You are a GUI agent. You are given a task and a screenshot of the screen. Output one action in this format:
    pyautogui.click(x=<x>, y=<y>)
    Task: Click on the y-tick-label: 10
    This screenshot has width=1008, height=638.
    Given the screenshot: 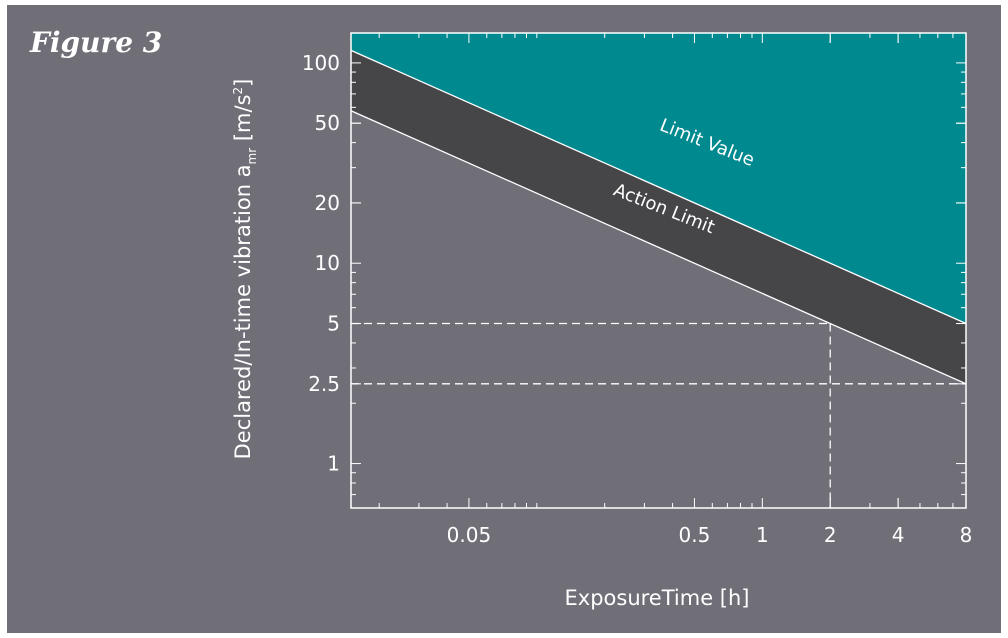 What is the action you would take?
    pyautogui.click(x=327, y=263)
    